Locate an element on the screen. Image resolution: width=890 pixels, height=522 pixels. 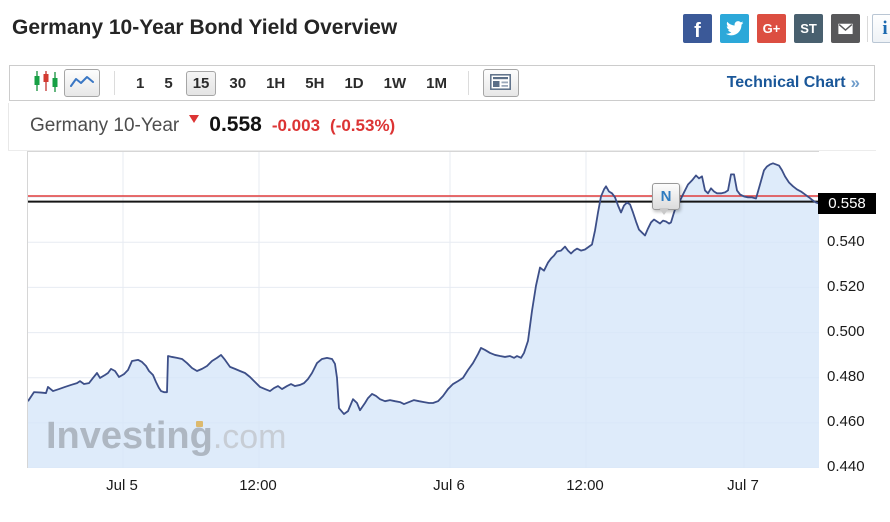
interval-button-1: 1 is located at coordinates (140, 83).